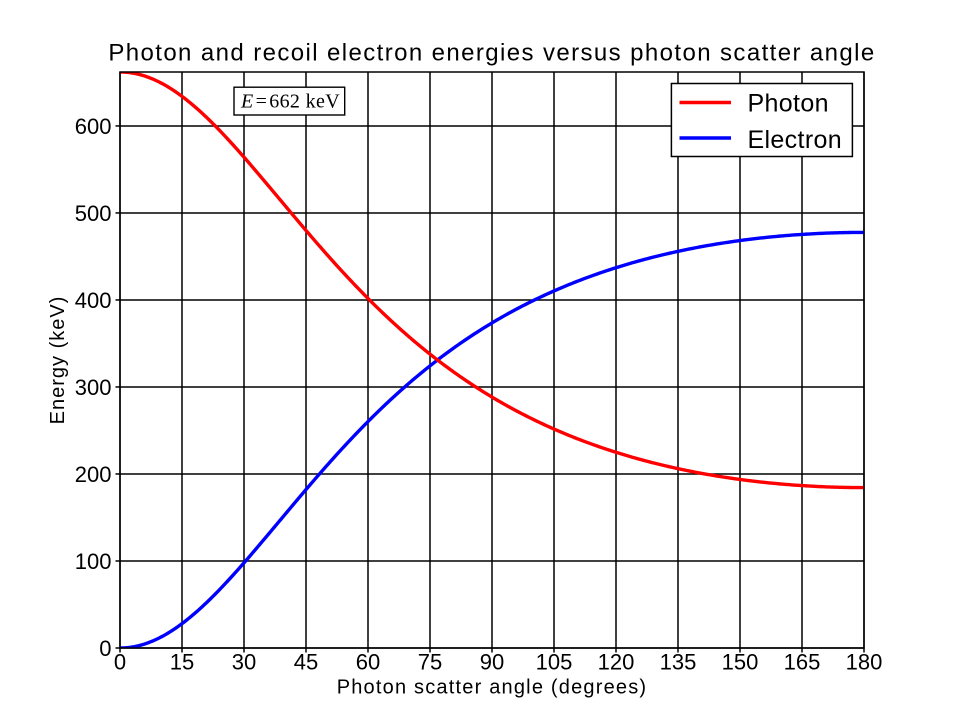  I want to click on svg-text: 15, so click(182, 661).